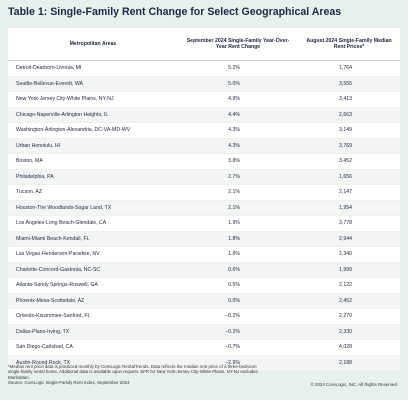 The image size is (408, 400). I want to click on table-row: Orlando-Kissimmee-Sanford, FL −0.2% 2,270, so click(204, 316).